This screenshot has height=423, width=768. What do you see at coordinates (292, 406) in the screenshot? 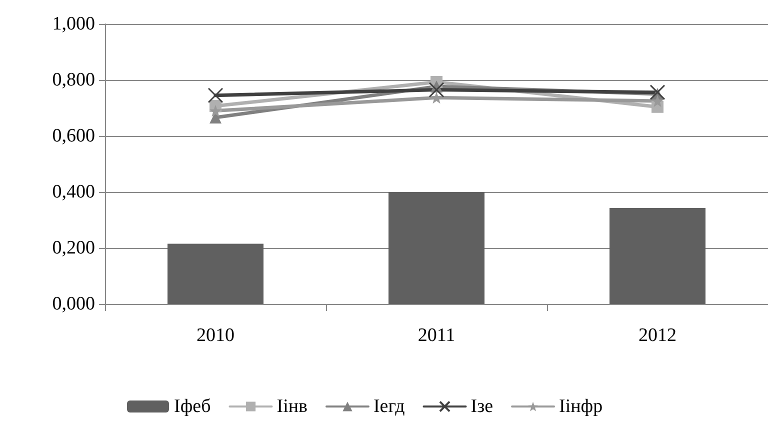
I see `legend-label: Іінв` at bounding box center [292, 406].